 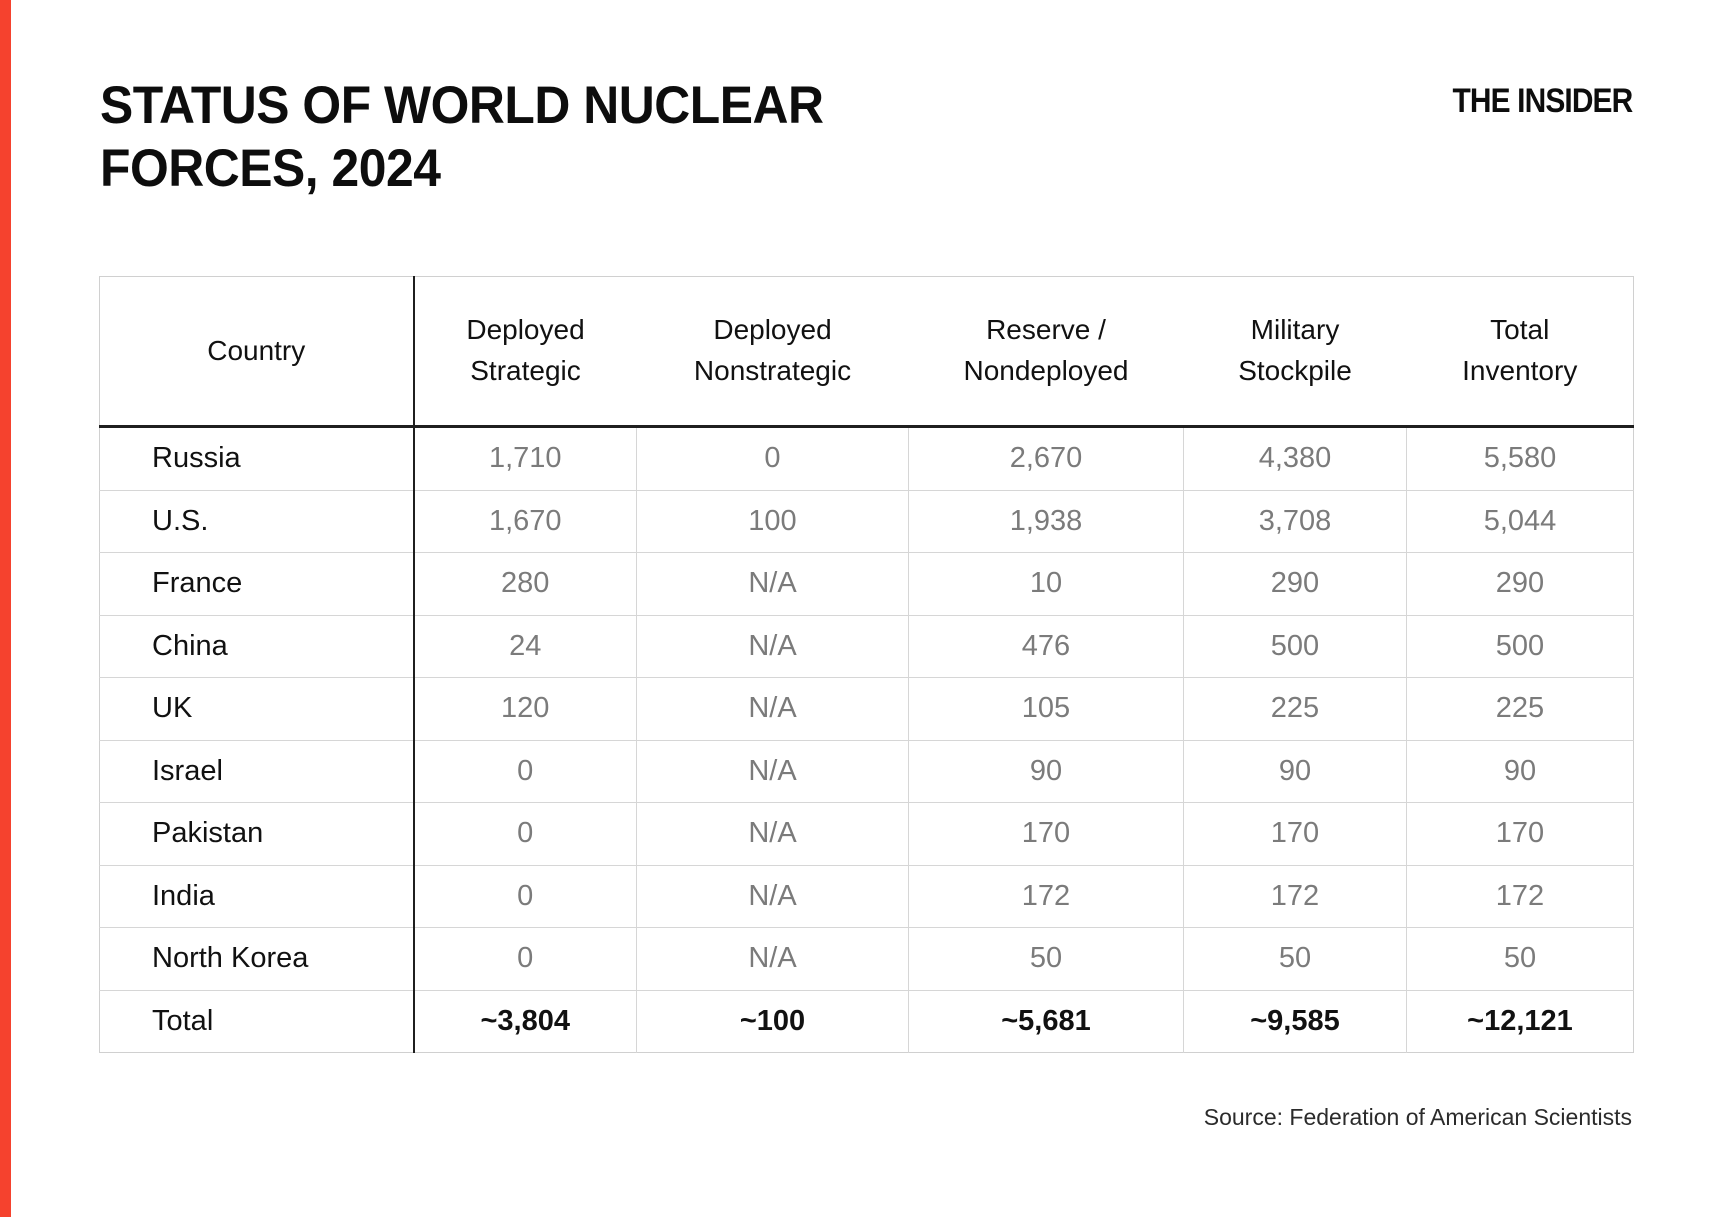 I want to click on value-cell: 280, so click(x=525, y=583).